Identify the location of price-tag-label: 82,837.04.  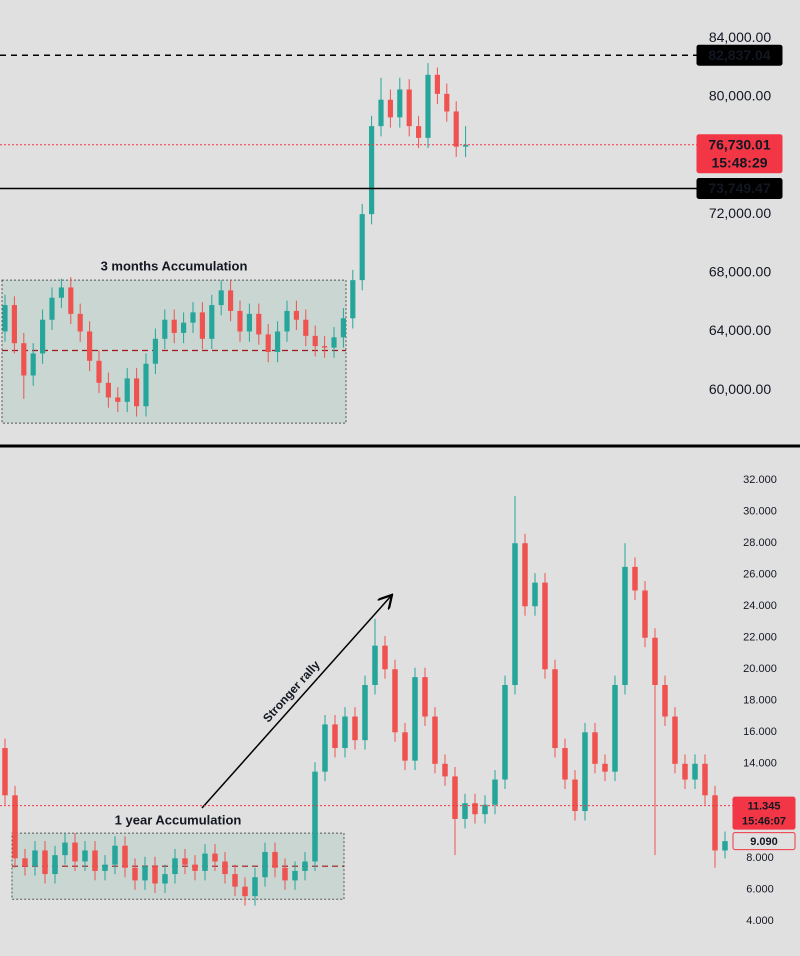
(739, 55).